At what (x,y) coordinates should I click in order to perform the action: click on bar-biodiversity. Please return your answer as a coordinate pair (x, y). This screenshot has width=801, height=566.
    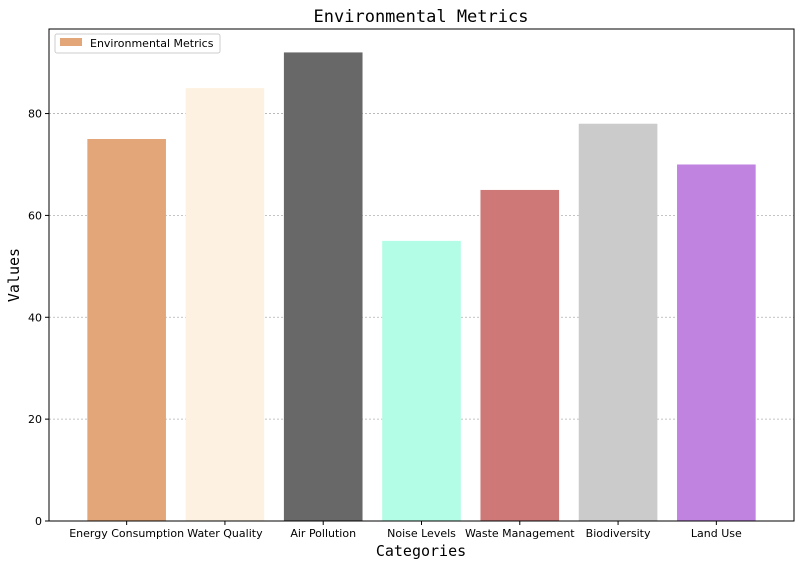
    Looking at the image, I should click on (618, 322).